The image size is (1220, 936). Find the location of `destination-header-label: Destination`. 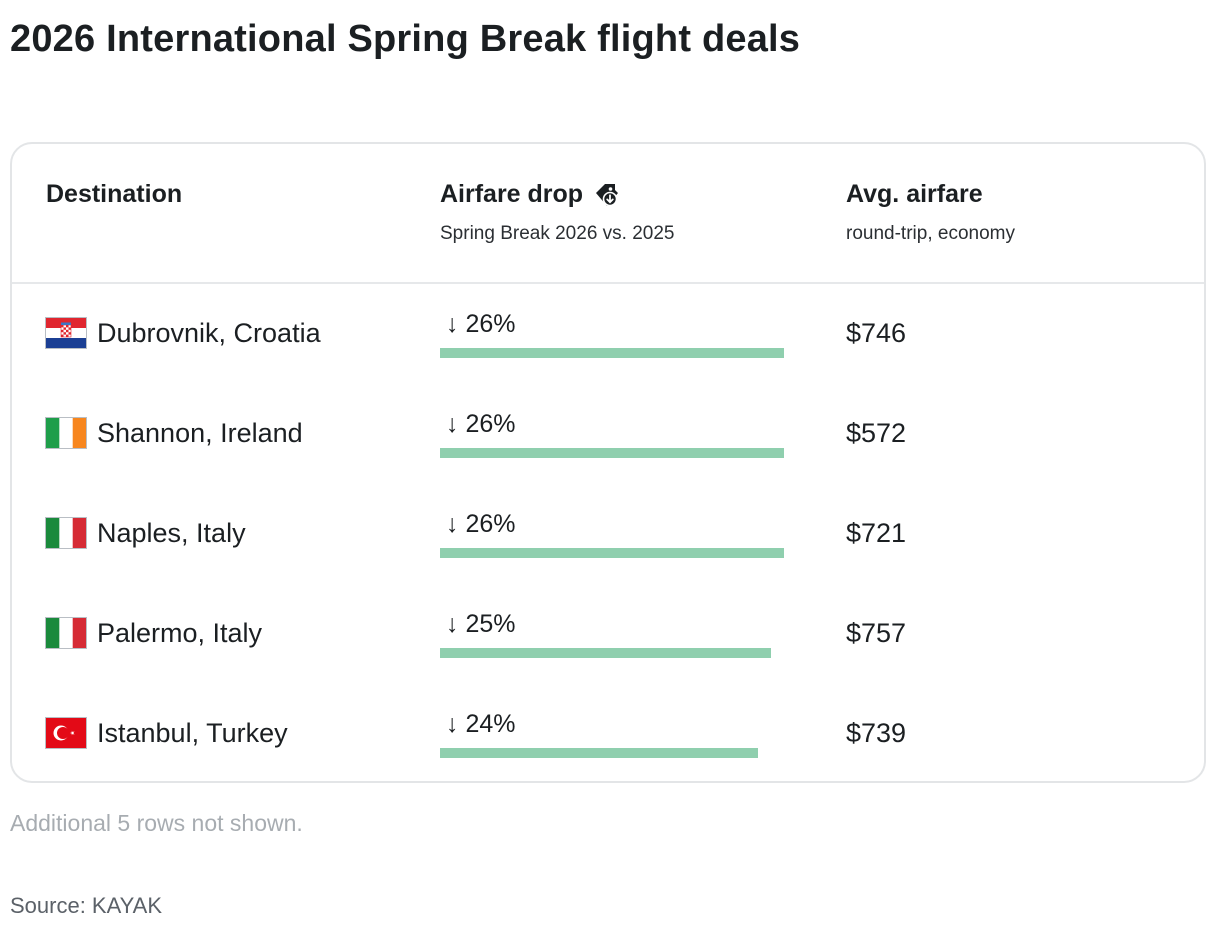

destination-header-label: Destination is located at coordinates (114, 194).